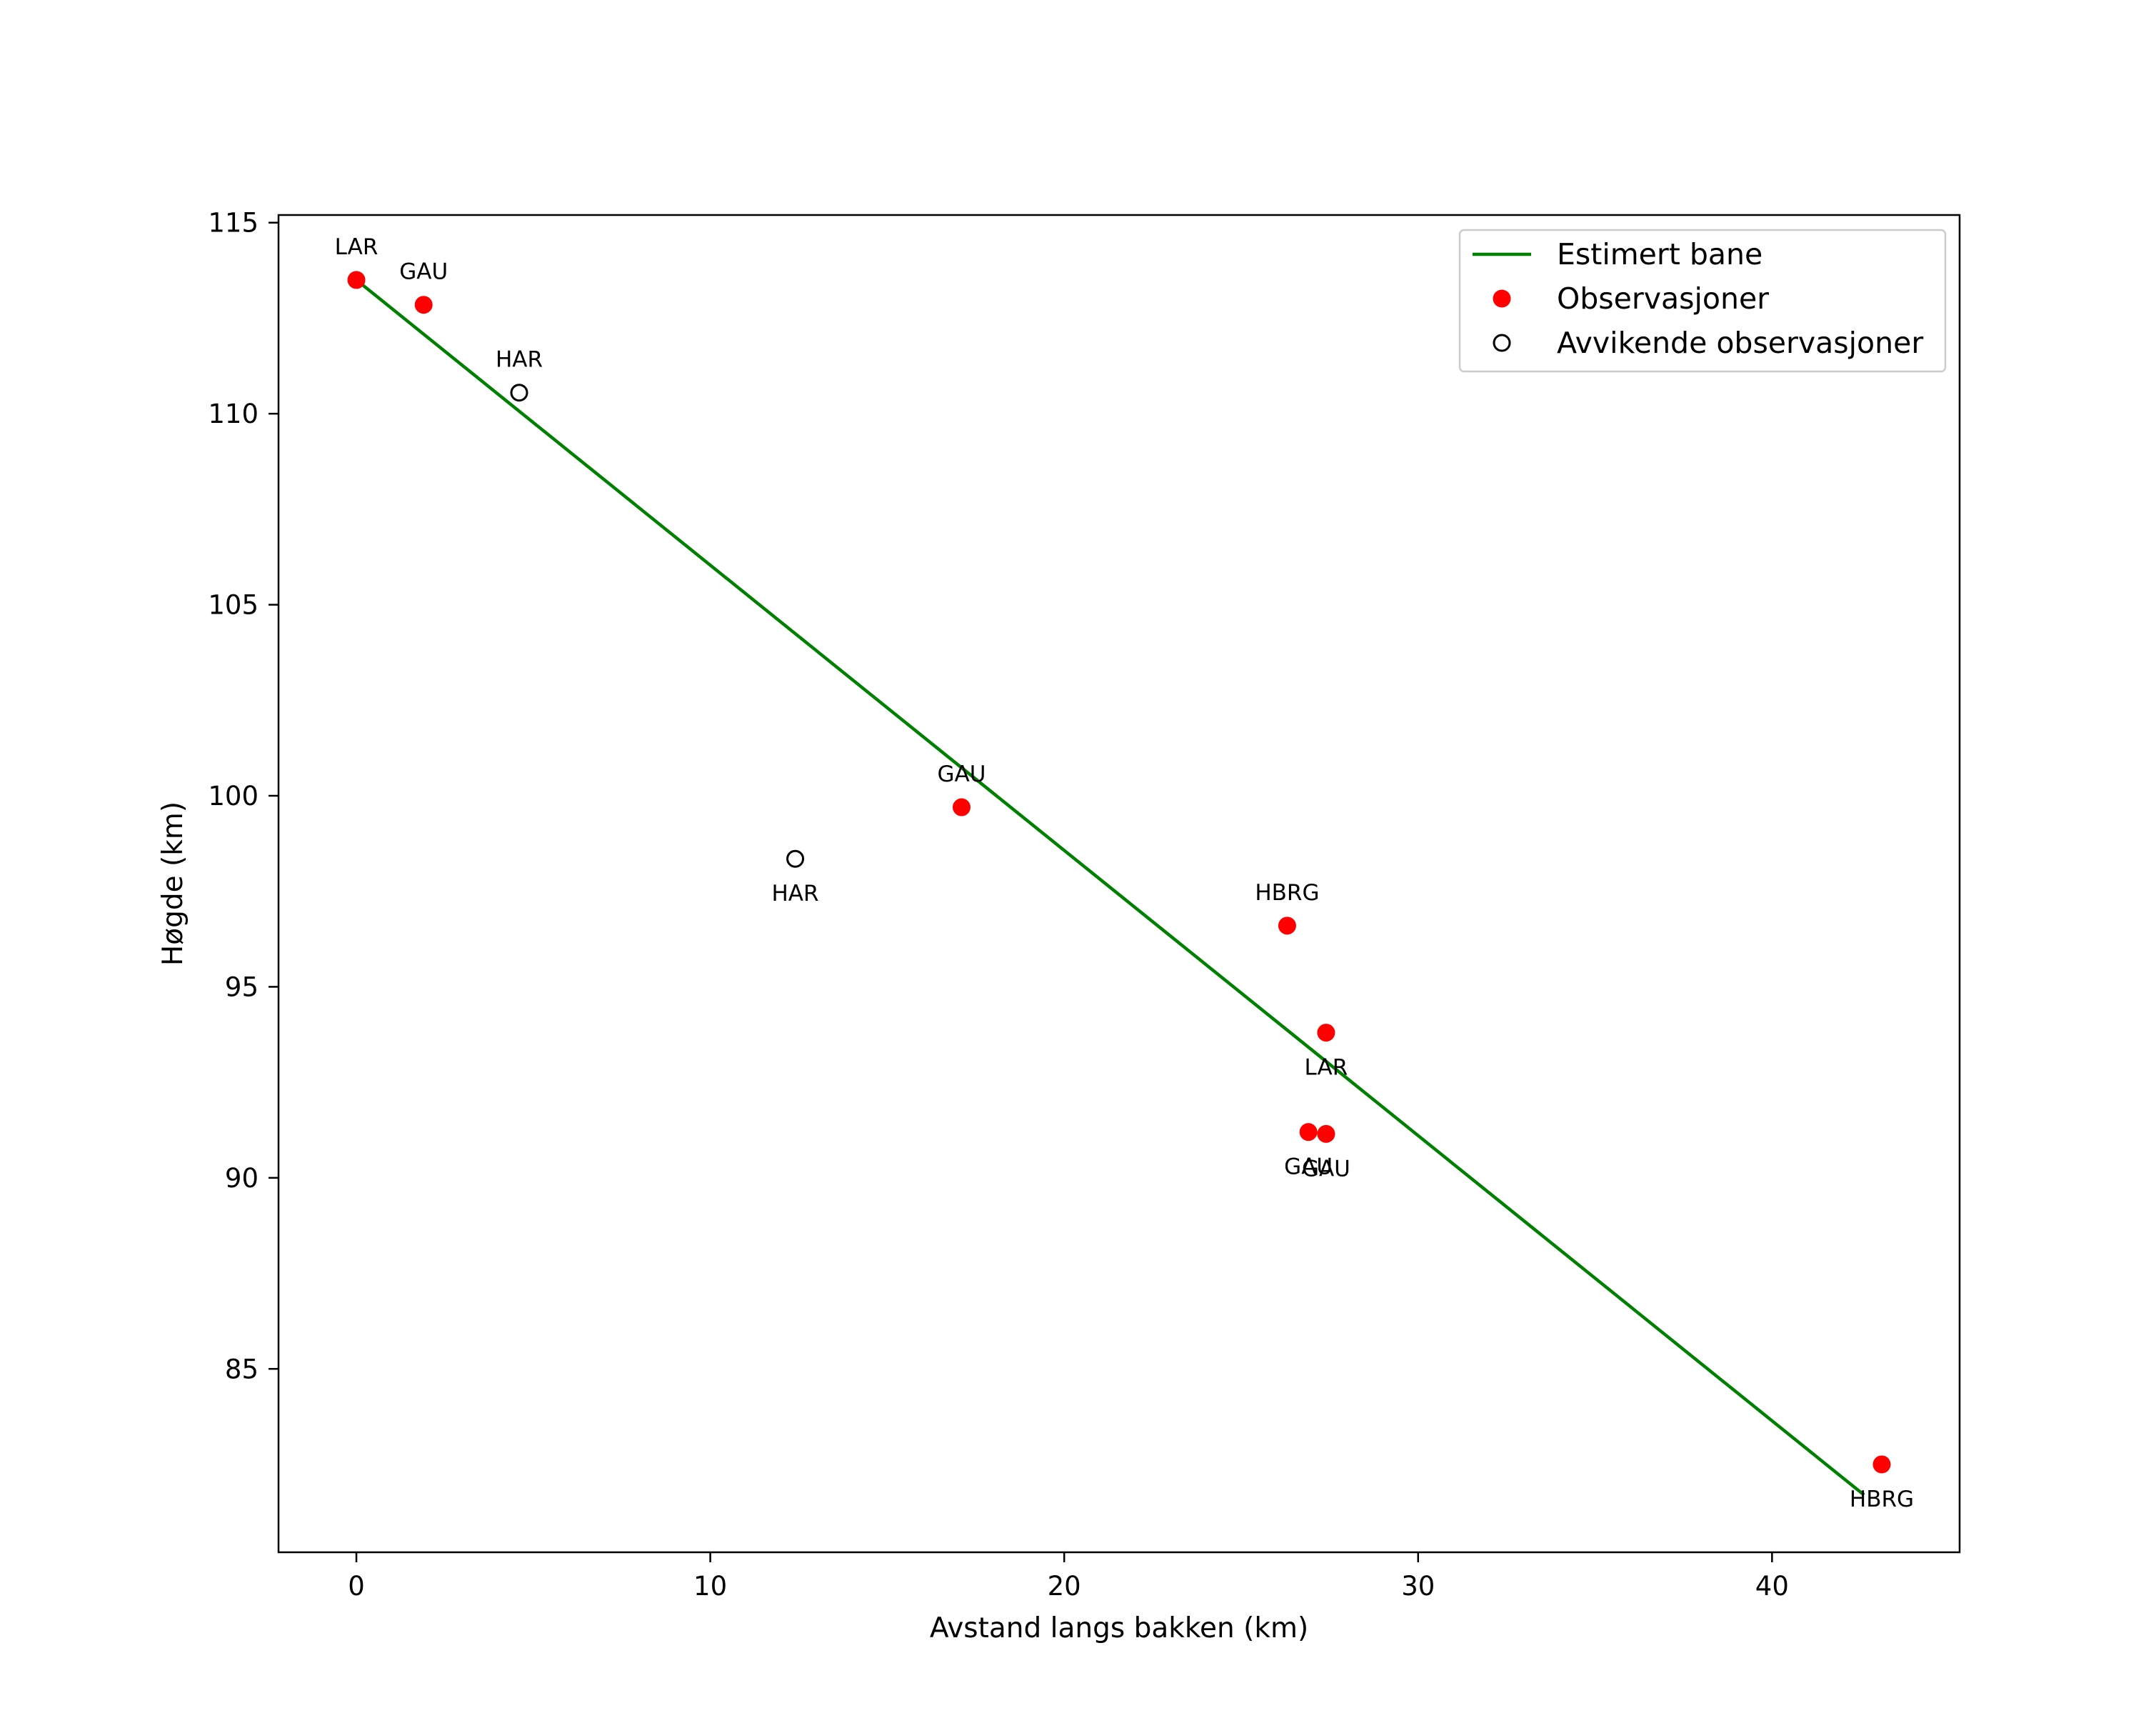 Image resolution: width=2156 pixels, height=1728 pixels. What do you see at coordinates (1660, 254) in the screenshot?
I see `legend-label-estimated-path: Estimert bane` at bounding box center [1660, 254].